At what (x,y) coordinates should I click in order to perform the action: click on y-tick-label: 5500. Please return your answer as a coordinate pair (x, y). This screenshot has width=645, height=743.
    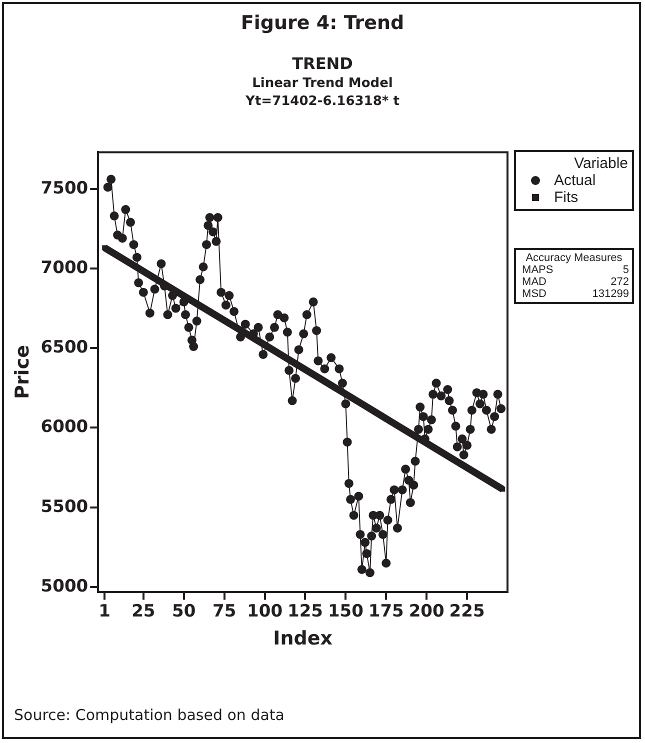
    Looking at the image, I should click on (64, 506).